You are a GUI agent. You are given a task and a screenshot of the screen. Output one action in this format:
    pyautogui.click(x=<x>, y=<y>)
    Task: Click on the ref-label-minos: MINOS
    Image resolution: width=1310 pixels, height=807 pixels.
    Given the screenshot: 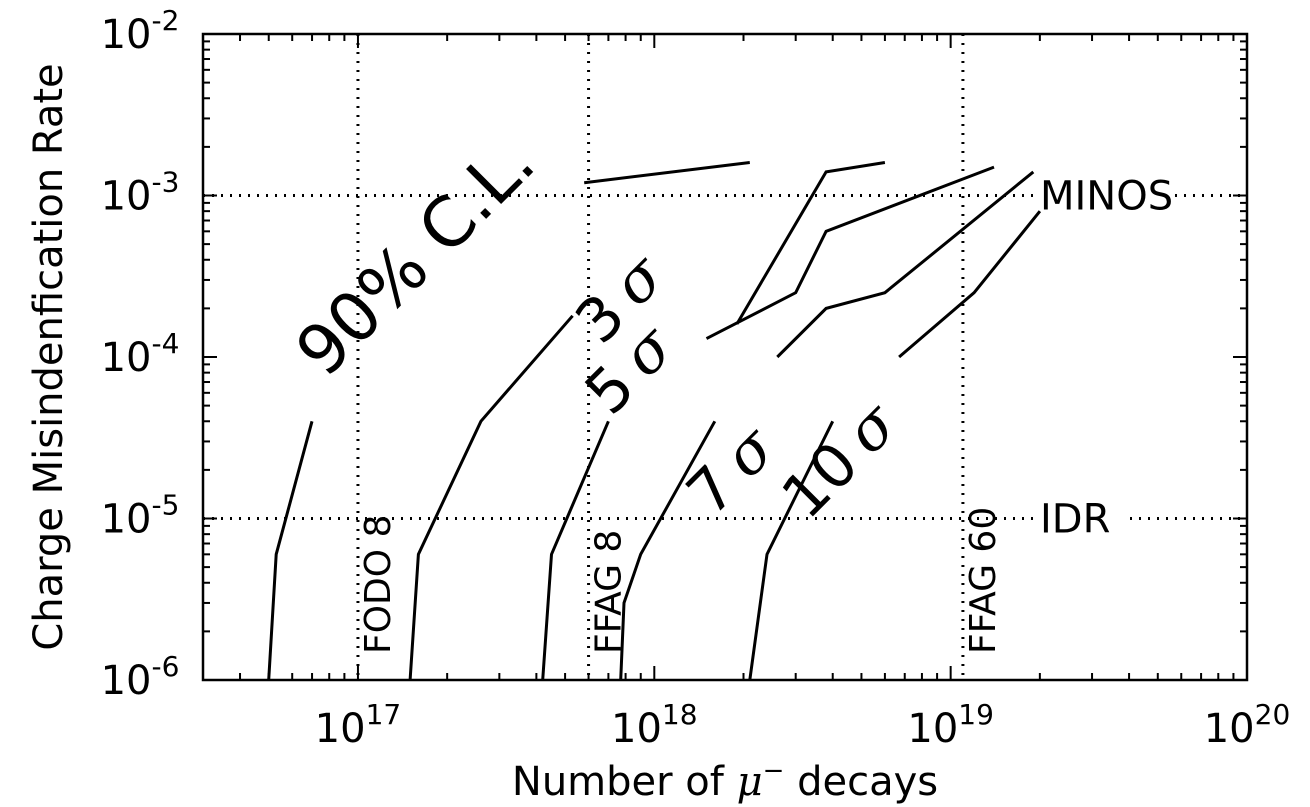 What is the action you would take?
    pyautogui.click(x=1106, y=197)
    